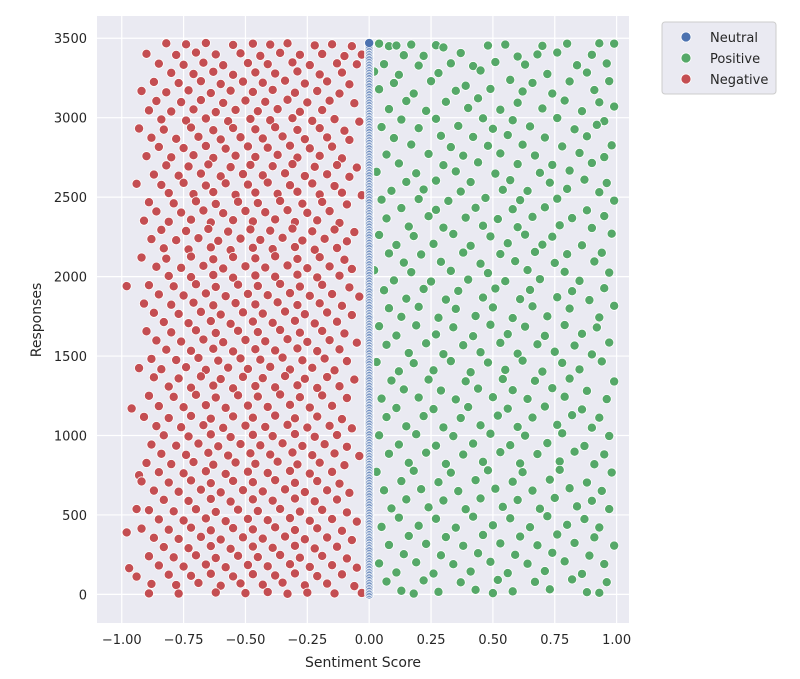  What do you see at coordinates (70, 39) in the screenshot?
I see `y-tick-label: 3500` at bounding box center [70, 39].